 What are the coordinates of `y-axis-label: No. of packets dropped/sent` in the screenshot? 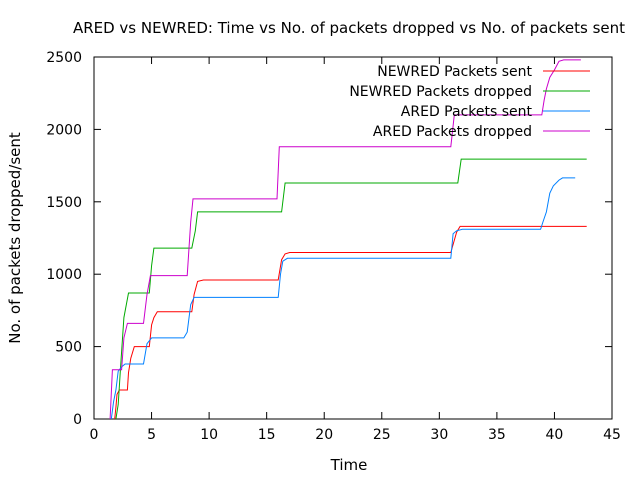 It's located at (15, 238).